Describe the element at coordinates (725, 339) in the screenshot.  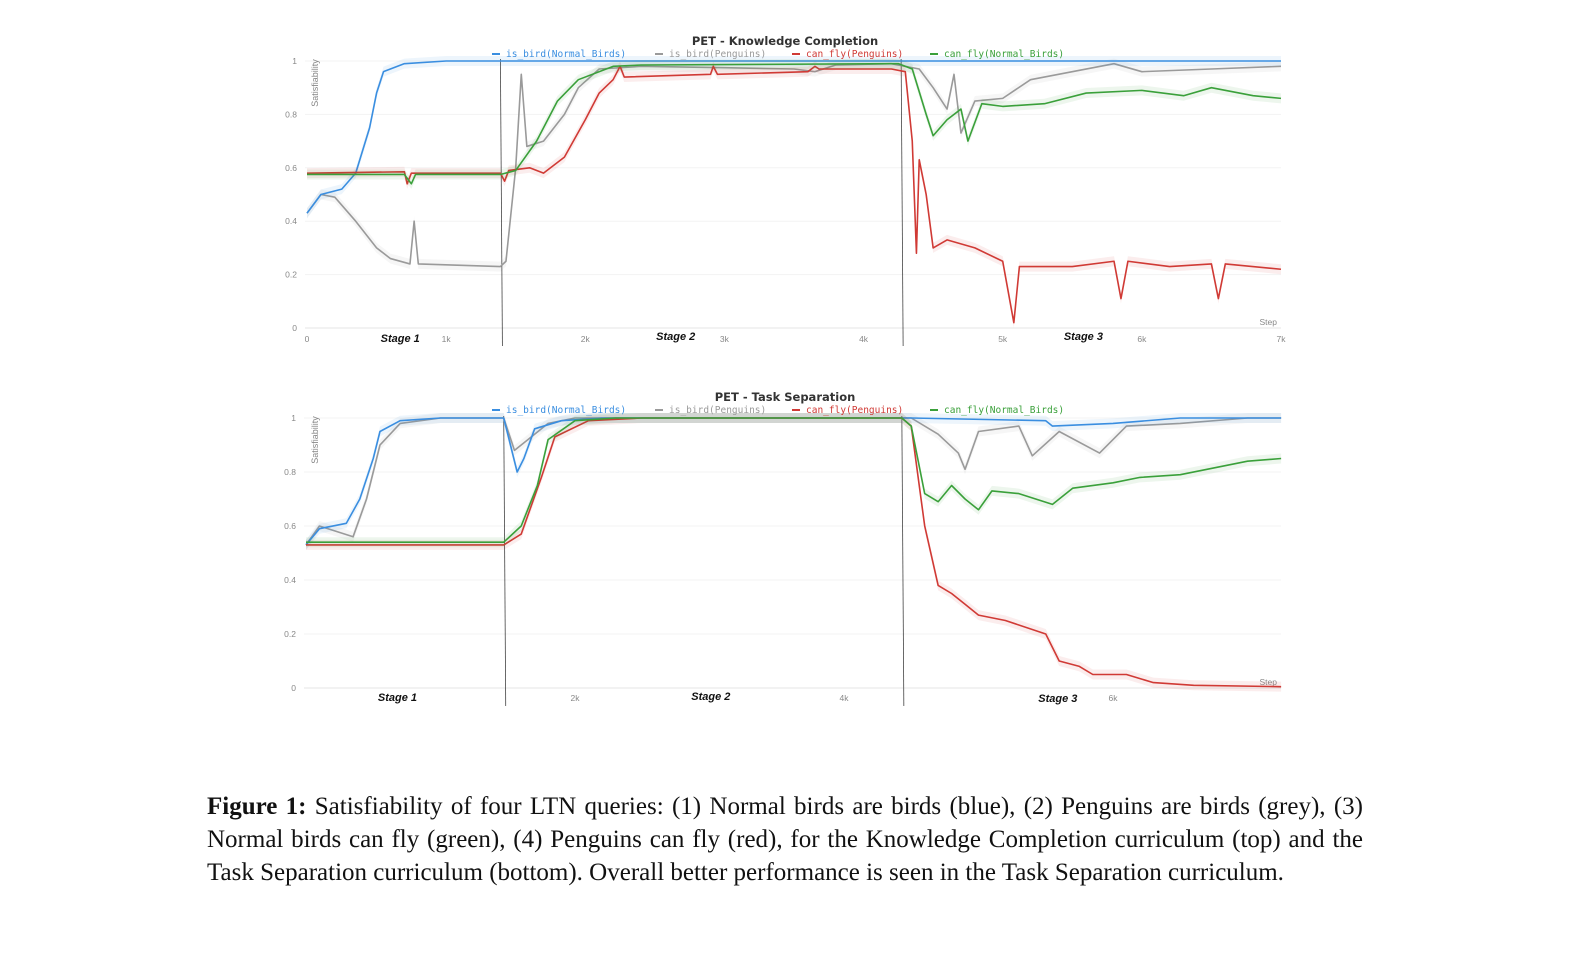
I see `x-tick-label: 3k` at that location.